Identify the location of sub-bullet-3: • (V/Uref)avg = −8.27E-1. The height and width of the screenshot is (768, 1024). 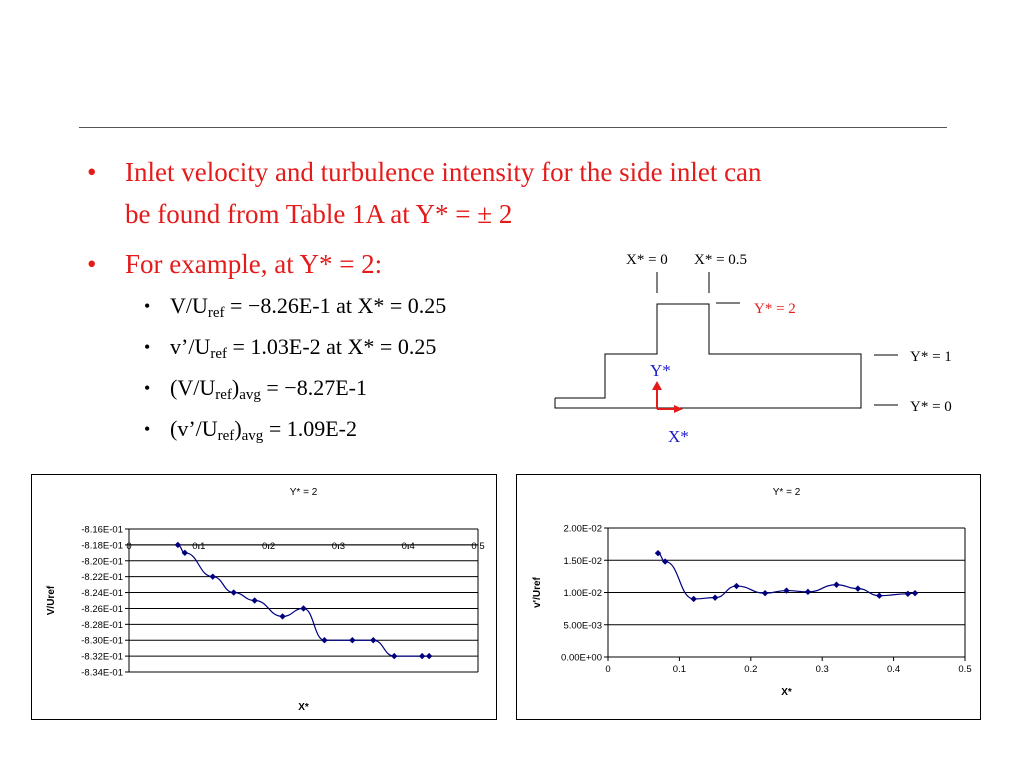
(255, 388).